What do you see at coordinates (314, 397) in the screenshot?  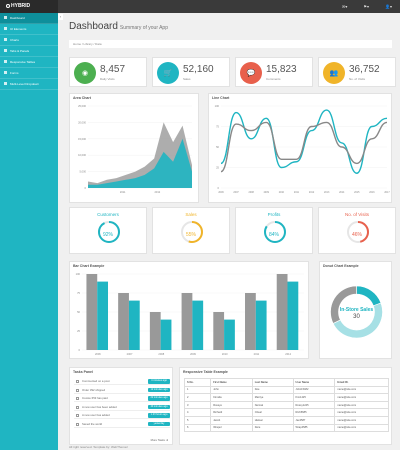 I see `table-cell: Kim1425` at bounding box center [314, 397].